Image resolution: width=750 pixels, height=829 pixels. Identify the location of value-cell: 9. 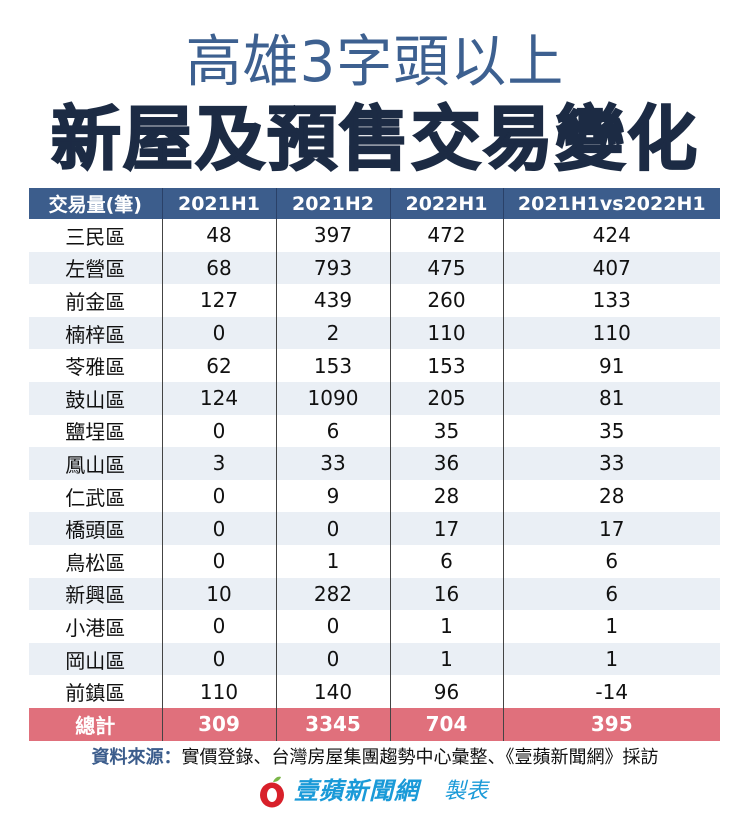
(332, 496).